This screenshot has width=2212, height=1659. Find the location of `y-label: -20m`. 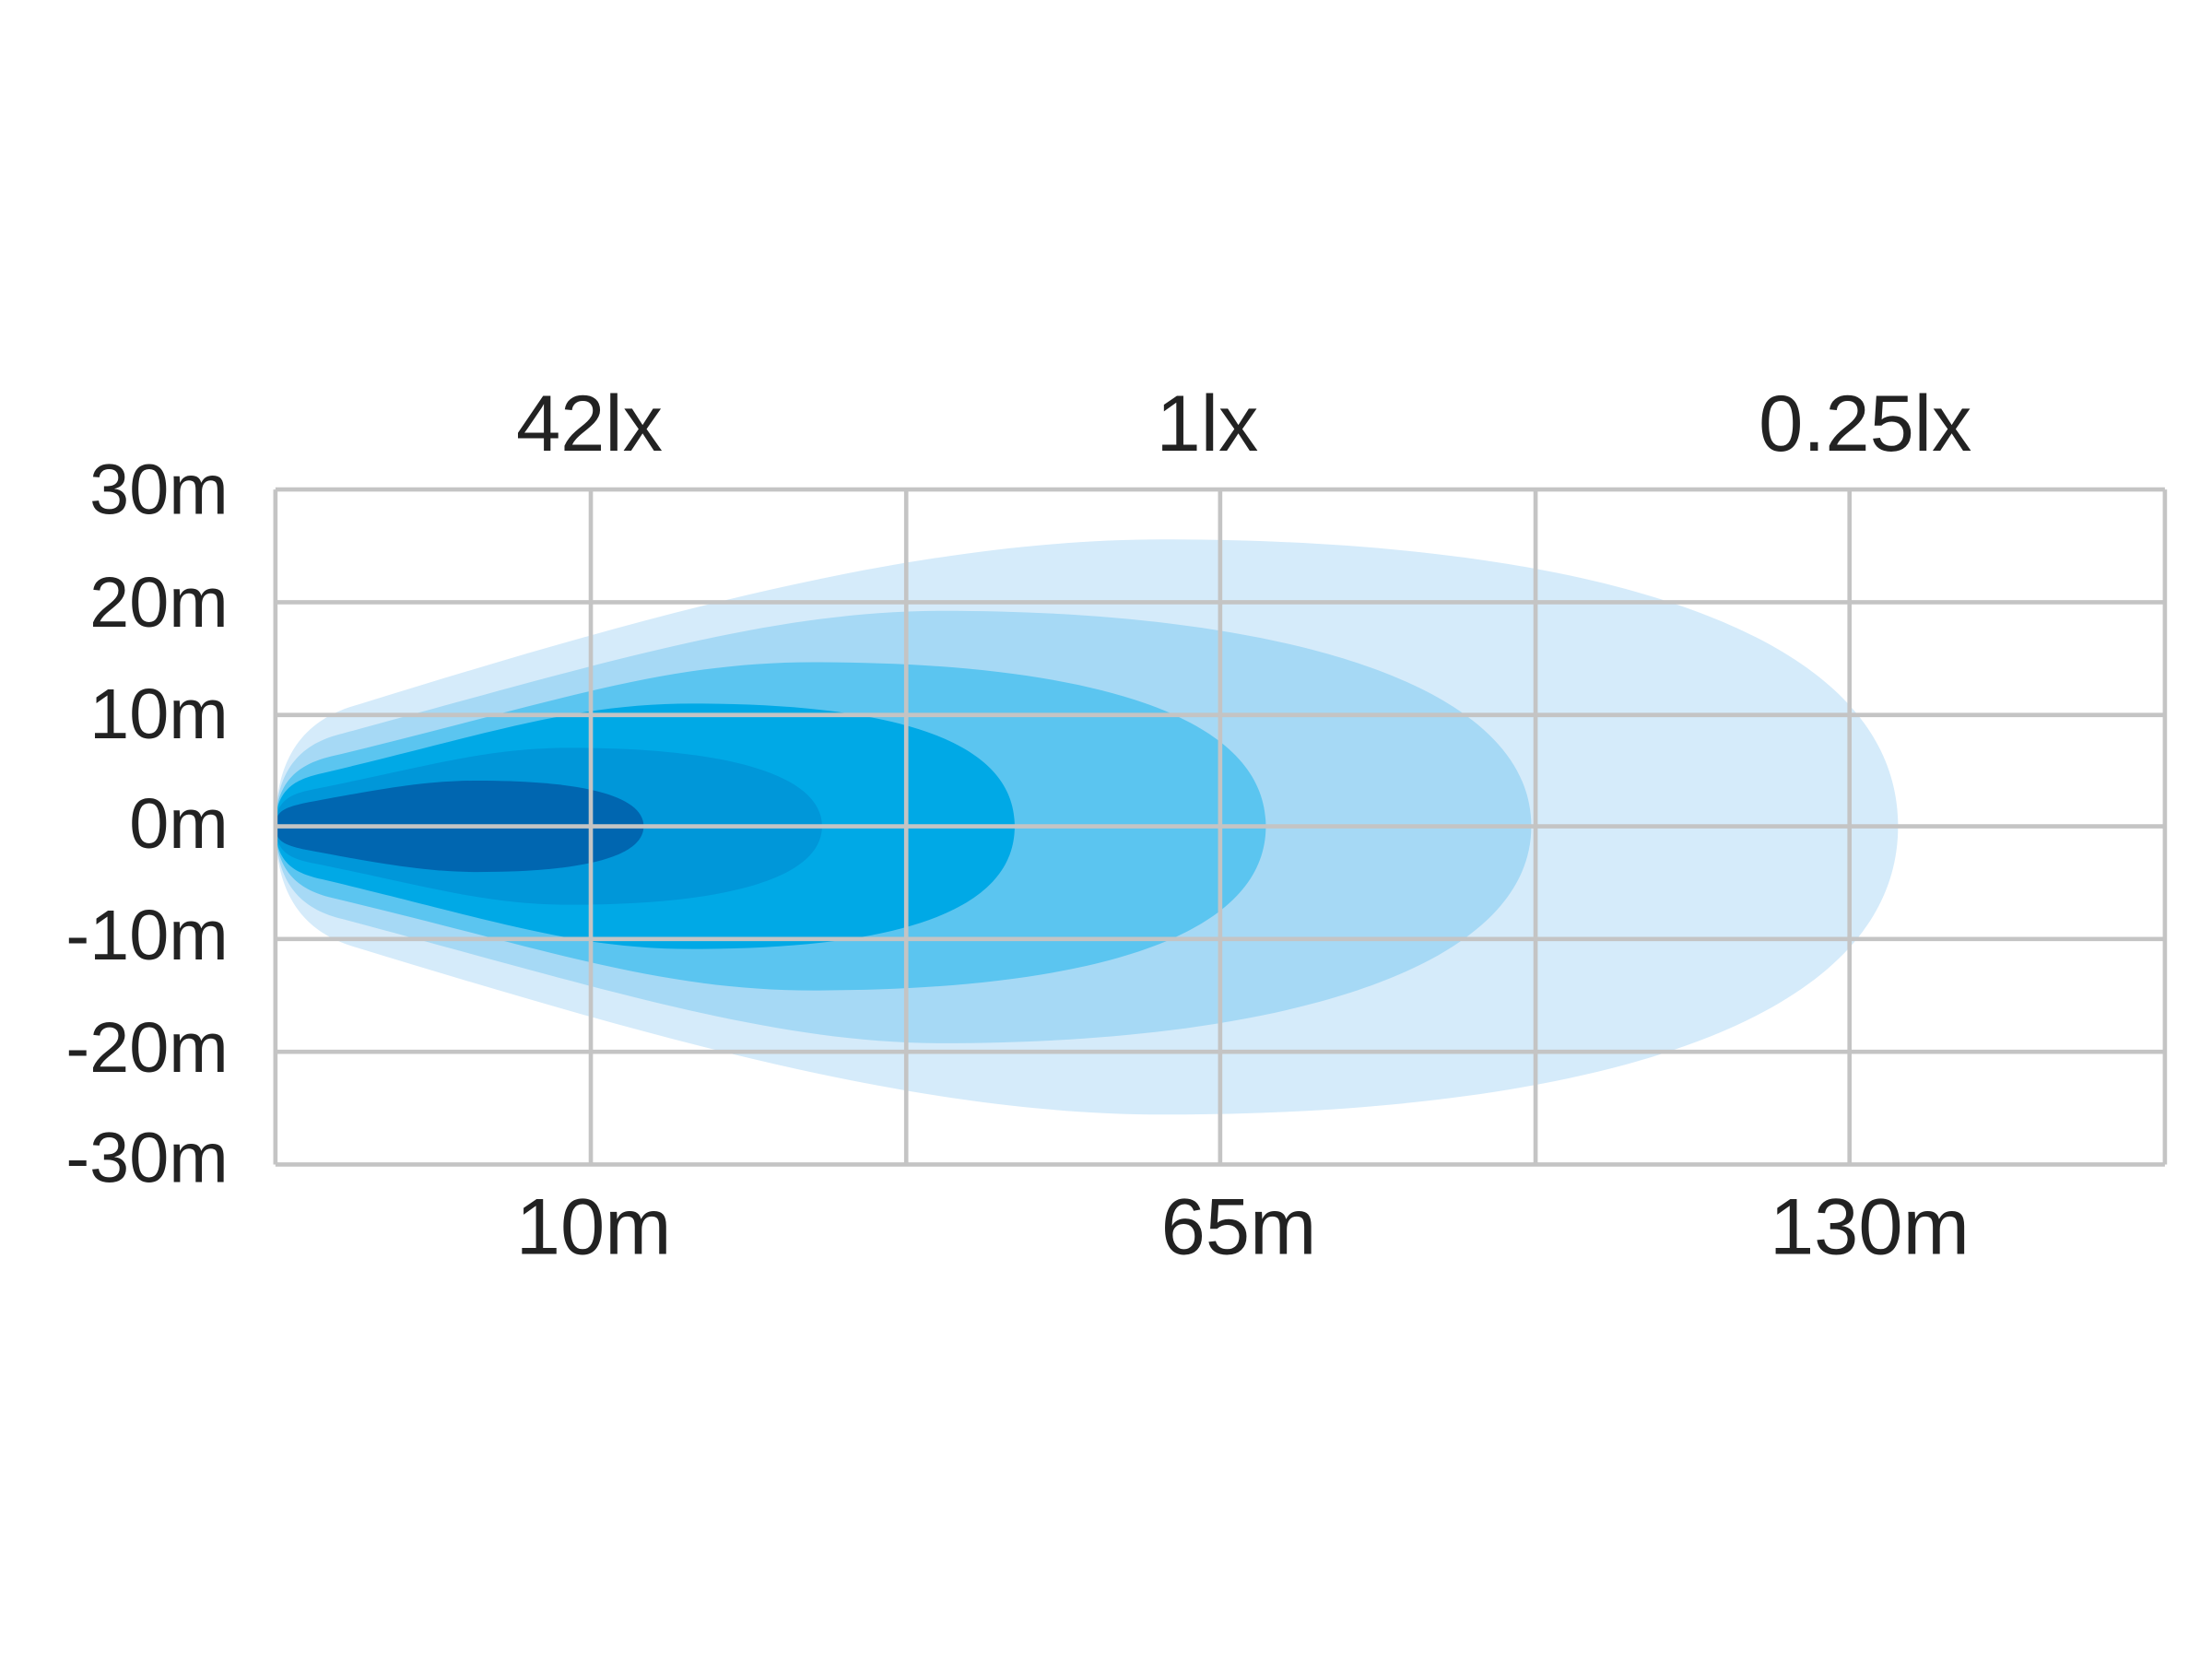

y-label: -20m is located at coordinates (146, 1048).